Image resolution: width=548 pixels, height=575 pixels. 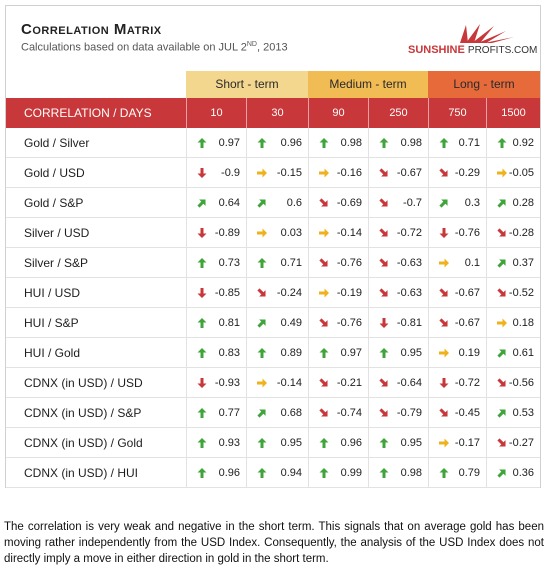 What do you see at coordinates (409, 383) in the screenshot?
I see `correlation-value: -0.64` at bounding box center [409, 383].